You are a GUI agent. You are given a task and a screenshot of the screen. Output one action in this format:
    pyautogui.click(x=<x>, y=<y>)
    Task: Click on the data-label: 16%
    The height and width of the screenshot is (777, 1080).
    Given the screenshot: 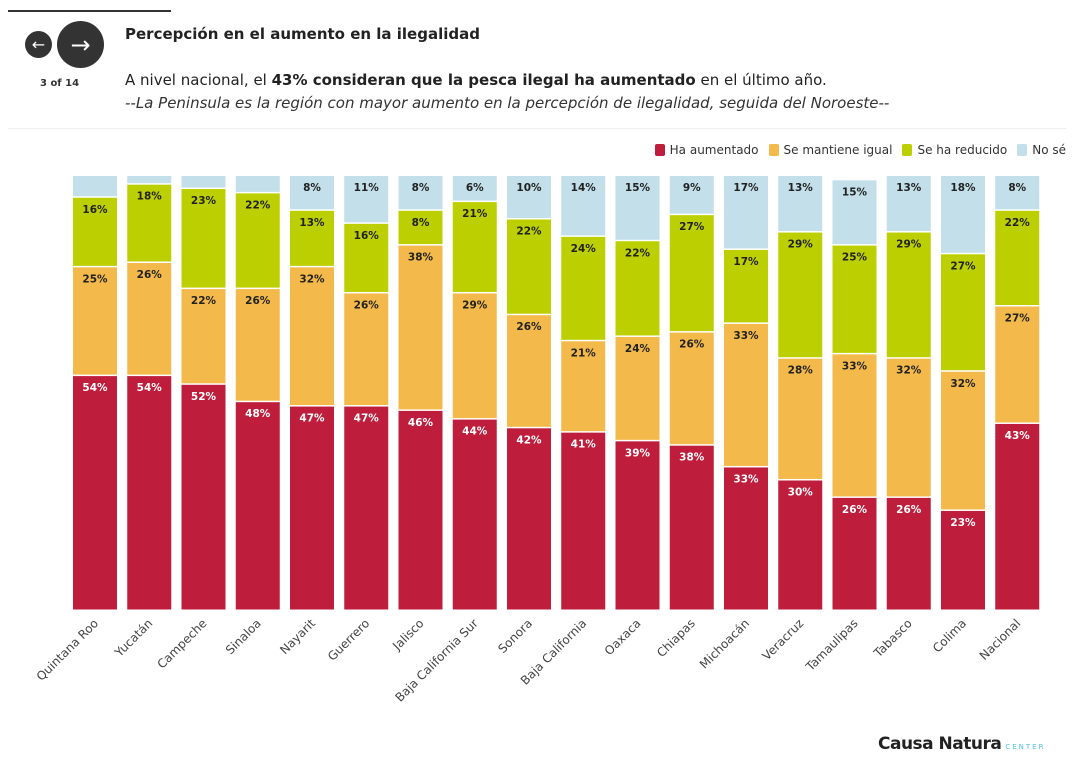 What is the action you would take?
    pyautogui.click(x=367, y=236)
    